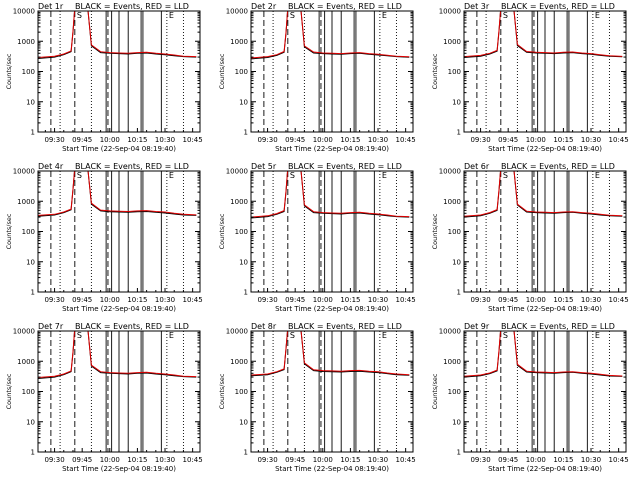 This screenshot has width=640, height=485. What do you see at coordinates (477, 326) in the screenshot?
I see `panel-title: Det 9r` at bounding box center [477, 326].